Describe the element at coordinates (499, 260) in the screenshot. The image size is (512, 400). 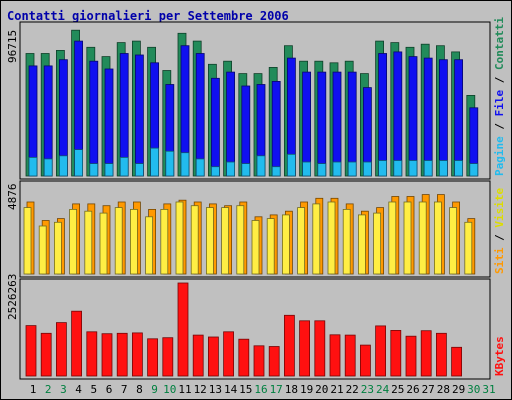
I see `ylabel-siti: Siti` at that location.